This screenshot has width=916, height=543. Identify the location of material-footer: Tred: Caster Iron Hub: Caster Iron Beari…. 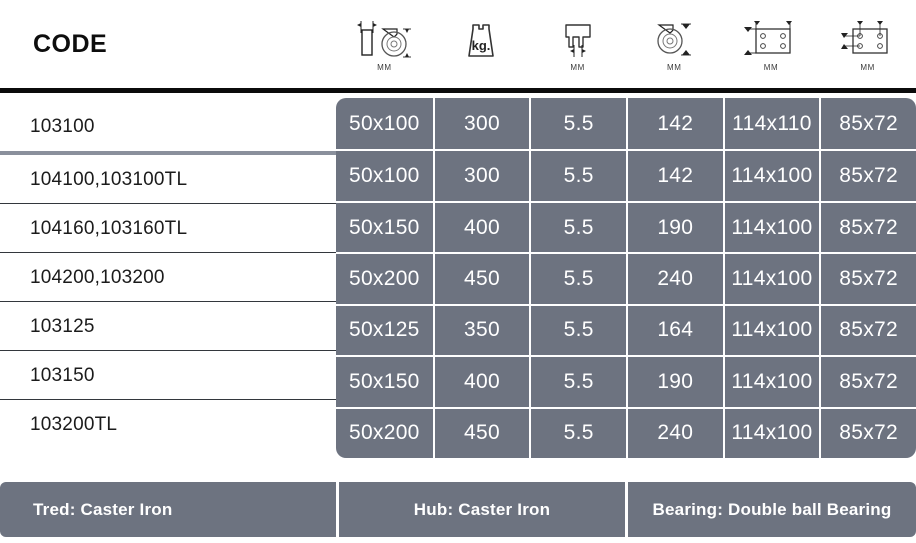
(458, 509).